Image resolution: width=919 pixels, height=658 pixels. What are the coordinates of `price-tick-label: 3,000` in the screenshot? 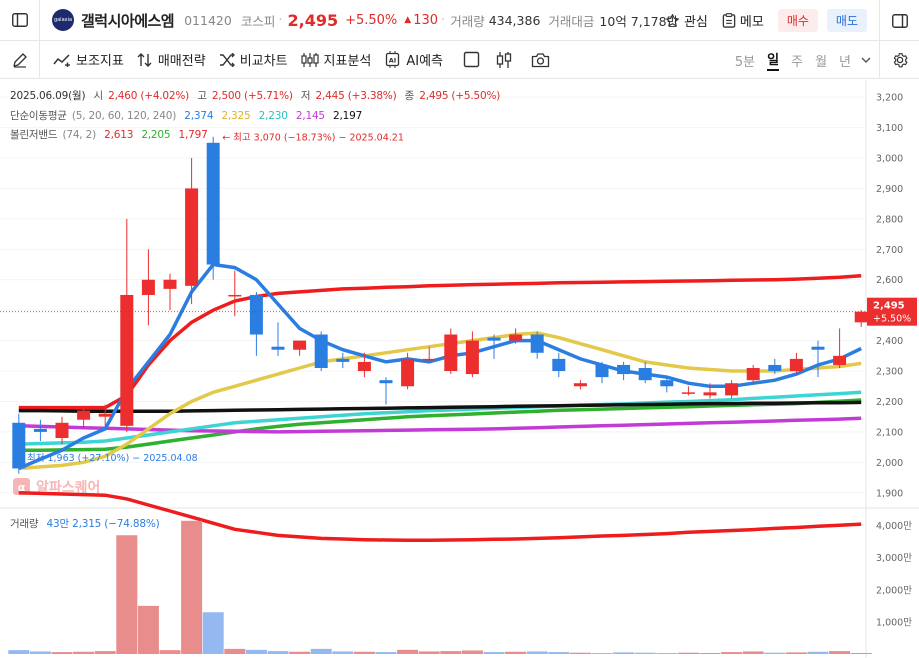 It's located at (889, 159).